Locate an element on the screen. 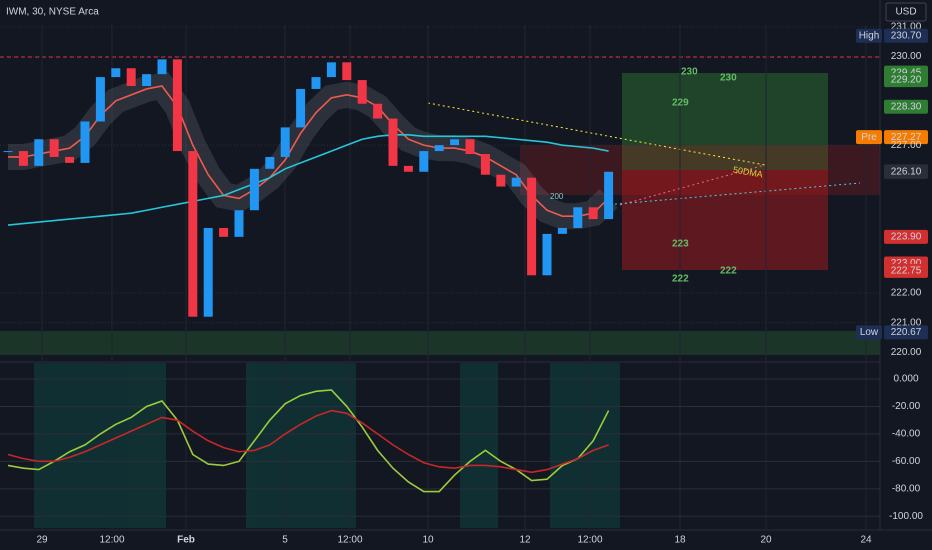 Image resolution: width=932 pixels, height=550 pixels. currency: USD is located at coordinates (905, 12).